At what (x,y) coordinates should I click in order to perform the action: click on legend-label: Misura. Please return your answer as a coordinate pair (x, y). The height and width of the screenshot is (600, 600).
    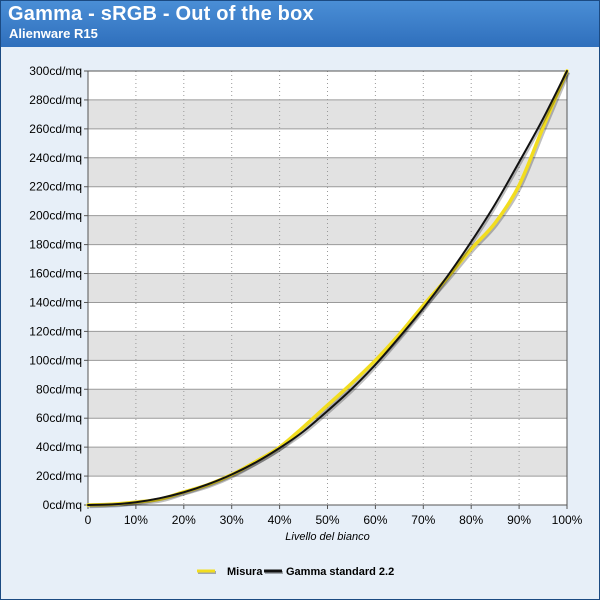
    Looking at the image, I should click on (245, 572).